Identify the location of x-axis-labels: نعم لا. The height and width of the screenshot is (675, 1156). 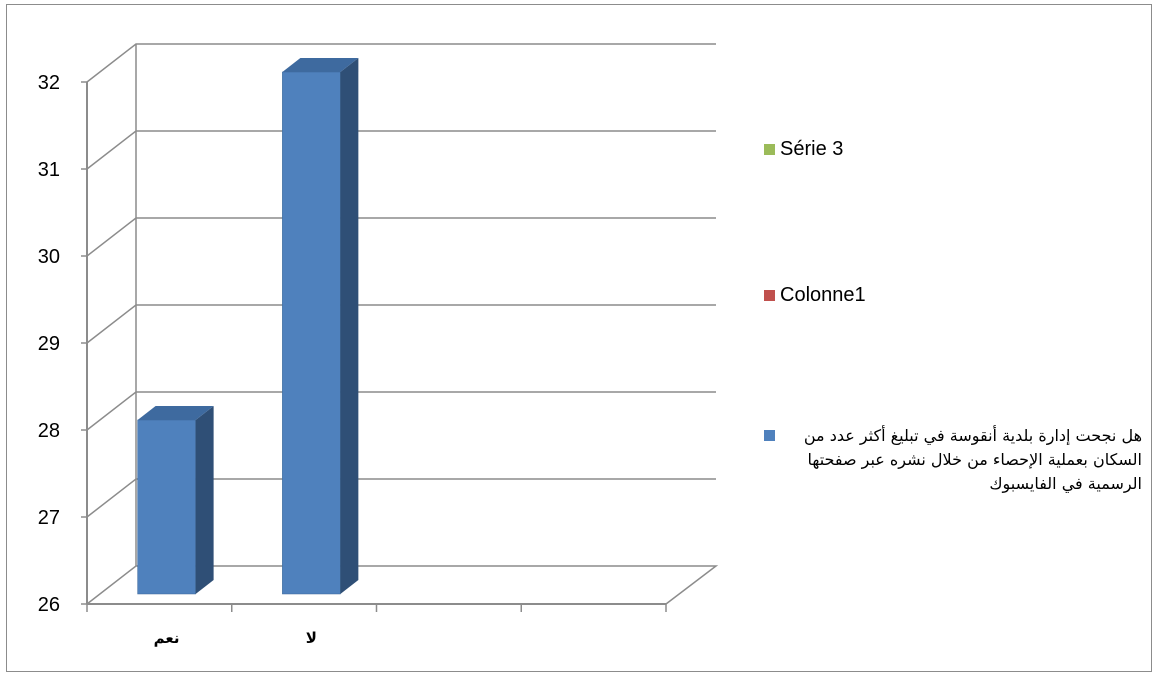
(235, 638).